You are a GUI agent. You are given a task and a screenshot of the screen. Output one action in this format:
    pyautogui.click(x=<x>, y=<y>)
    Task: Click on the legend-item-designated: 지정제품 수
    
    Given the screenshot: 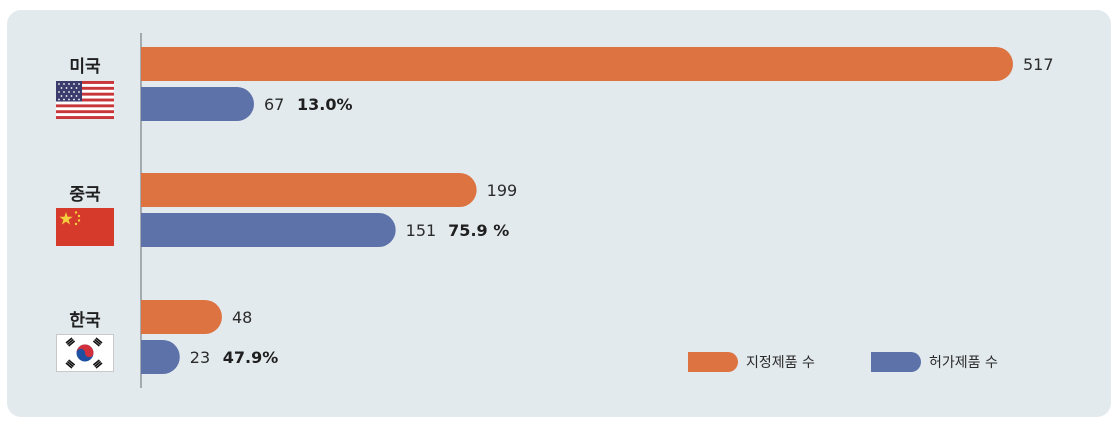 What is the action you would take?
    pyautogui.click(x=751, y=362)
    